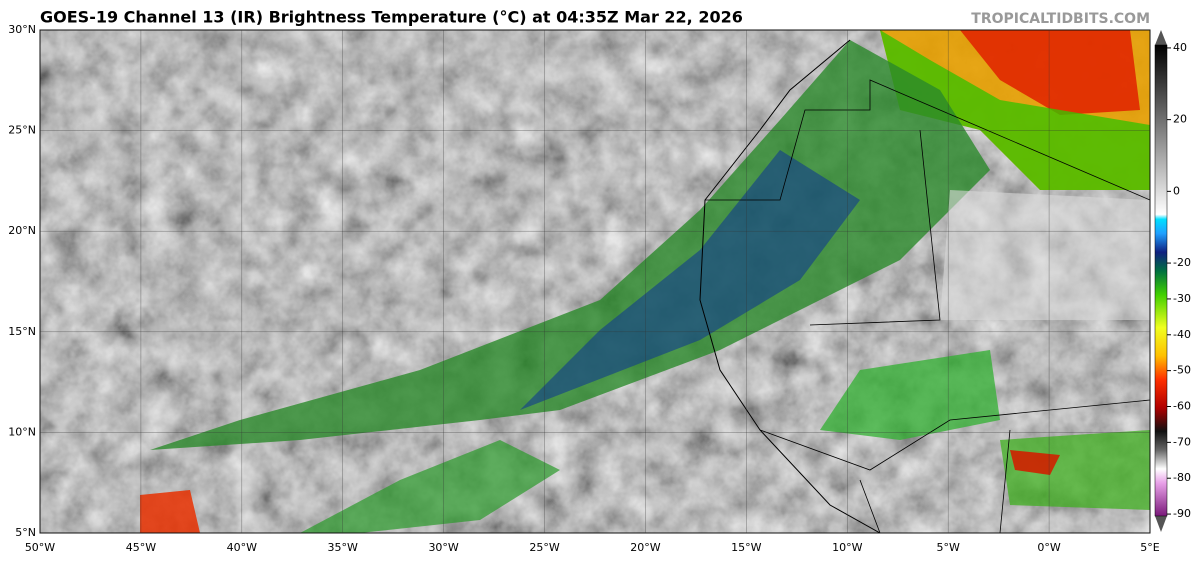 The width and height of the screenshot is (1200, 561). Describe the element at coordinates (1182, 406) in the screenshot. I see `colorbar-label: -60` at that location.